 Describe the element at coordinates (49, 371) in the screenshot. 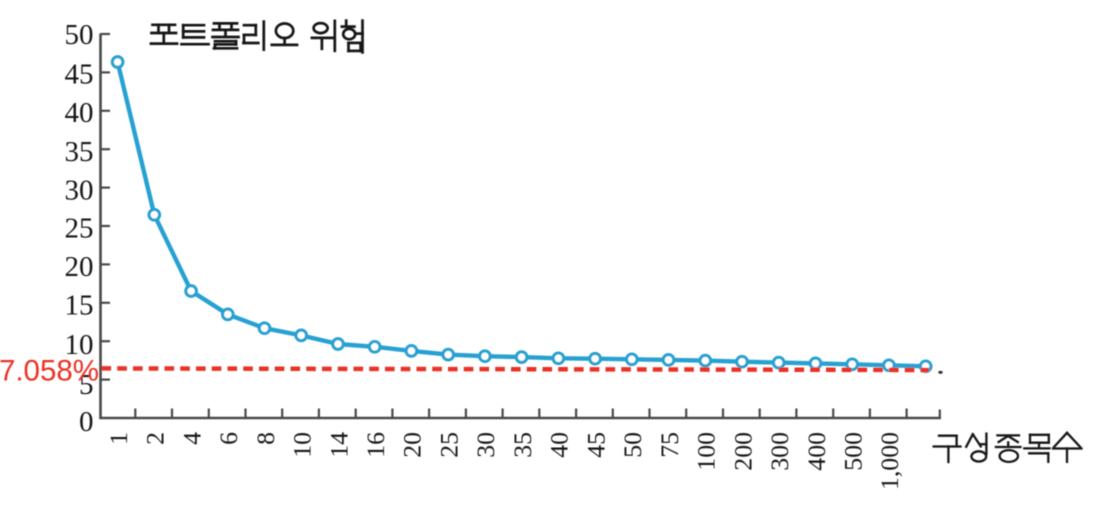

I see `svg-text: 7.058%` at that location.